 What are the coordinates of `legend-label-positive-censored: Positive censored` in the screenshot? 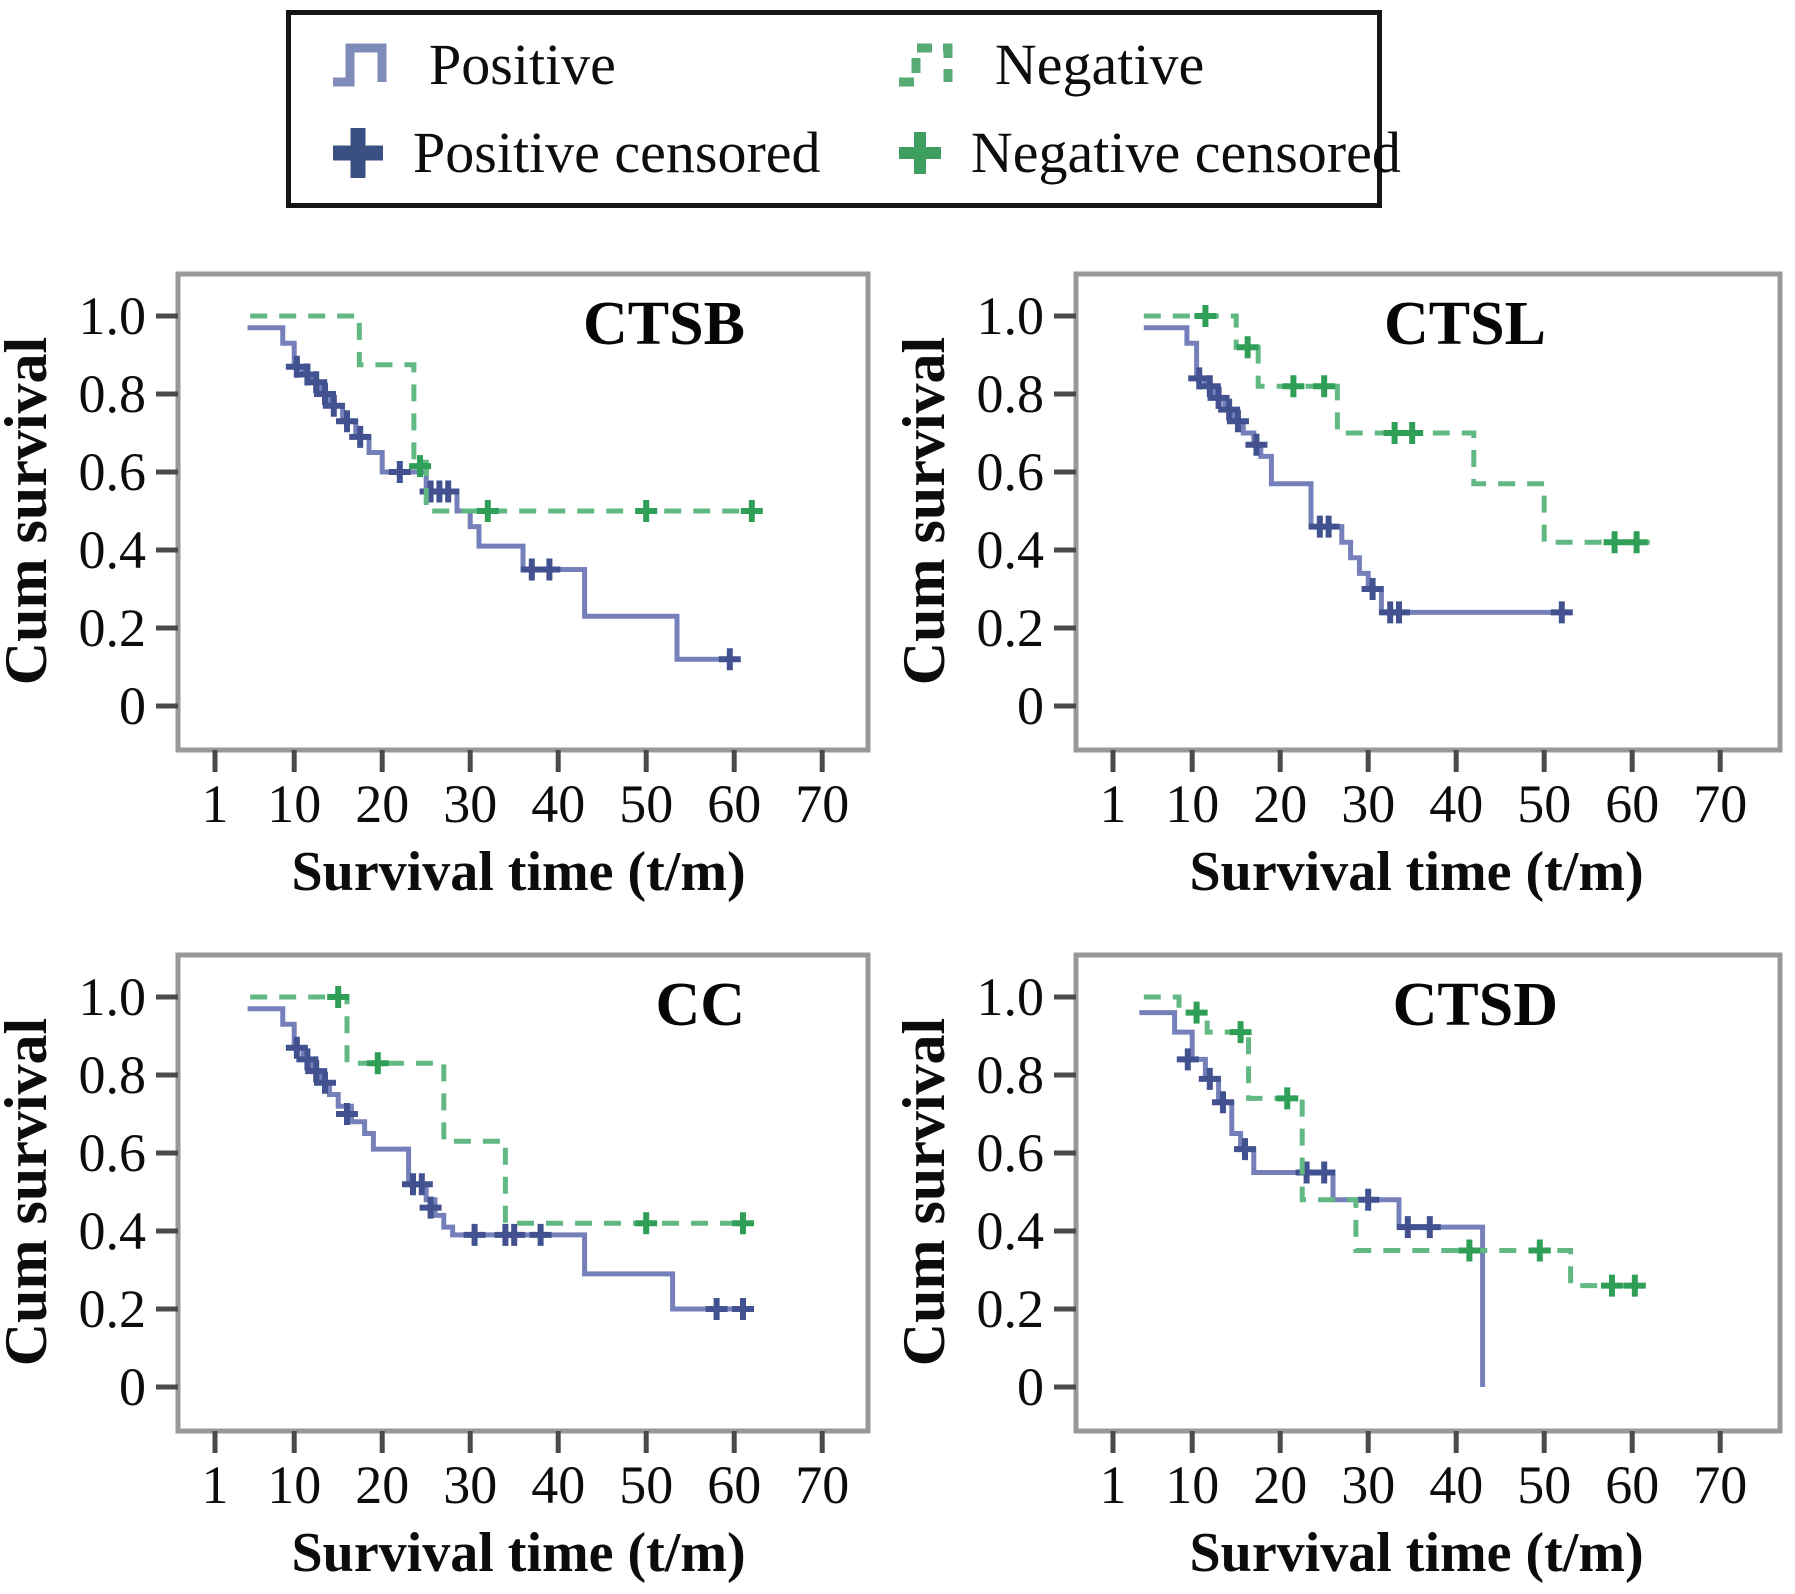 It's located at (617, 152).